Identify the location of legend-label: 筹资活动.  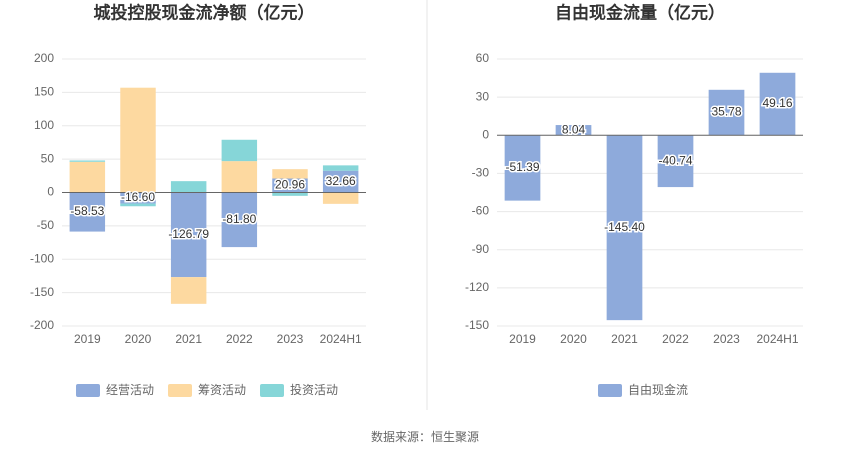
(222, 390).